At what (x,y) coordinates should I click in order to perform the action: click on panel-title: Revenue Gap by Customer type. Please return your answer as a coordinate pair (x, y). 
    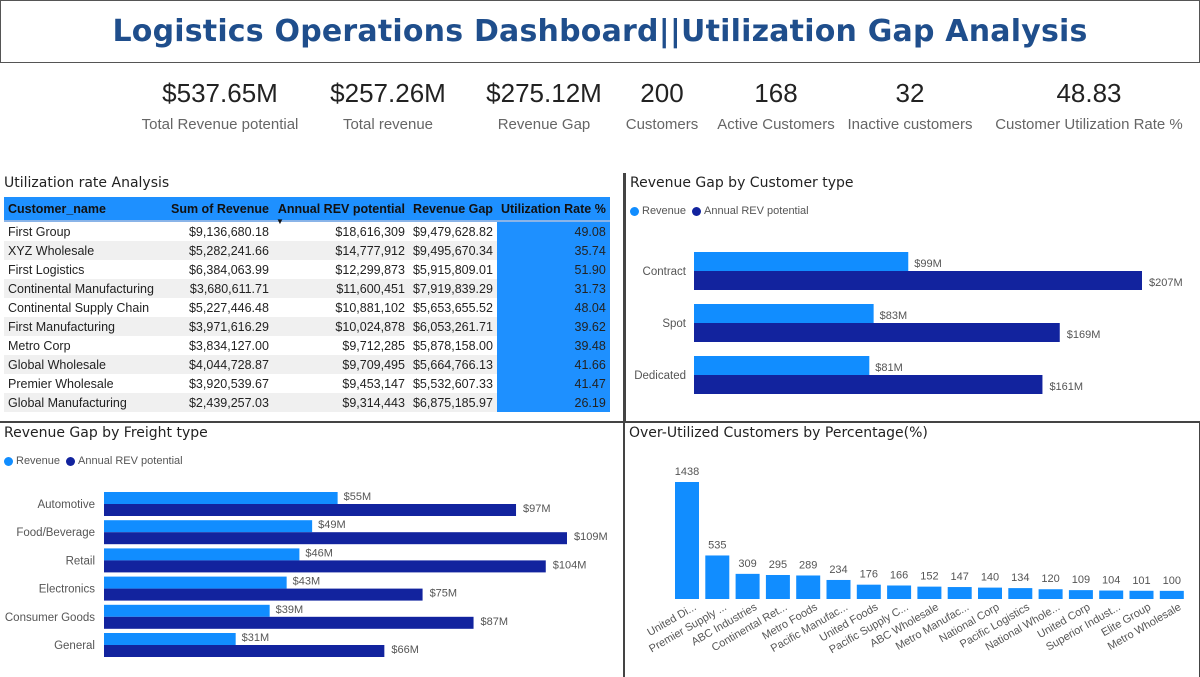
    Looking at the image, I should click on (742, 183).